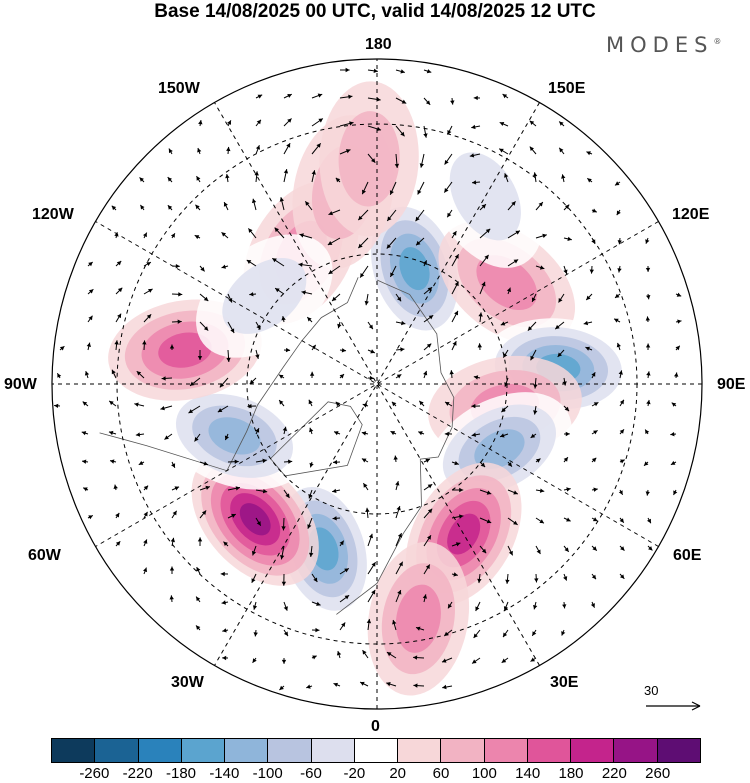 This screenshot has width=750, height=783. I want to click on lon-label-120e: 120E, so click(691, 214).